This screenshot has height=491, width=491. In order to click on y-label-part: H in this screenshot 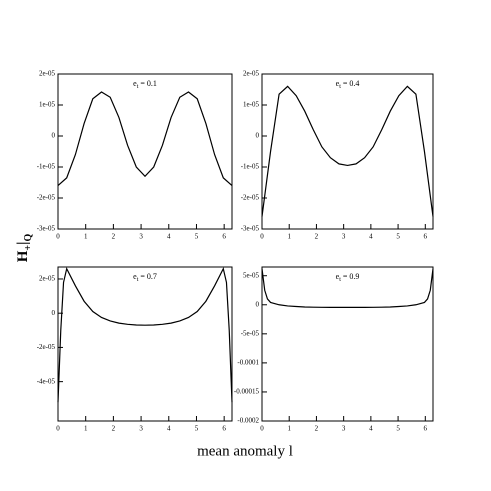, I will do `click(23, 256)`.